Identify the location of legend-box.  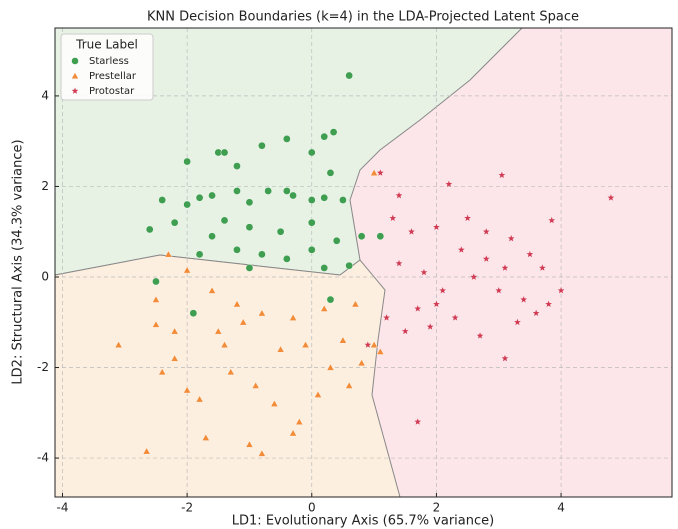
(107, 67).